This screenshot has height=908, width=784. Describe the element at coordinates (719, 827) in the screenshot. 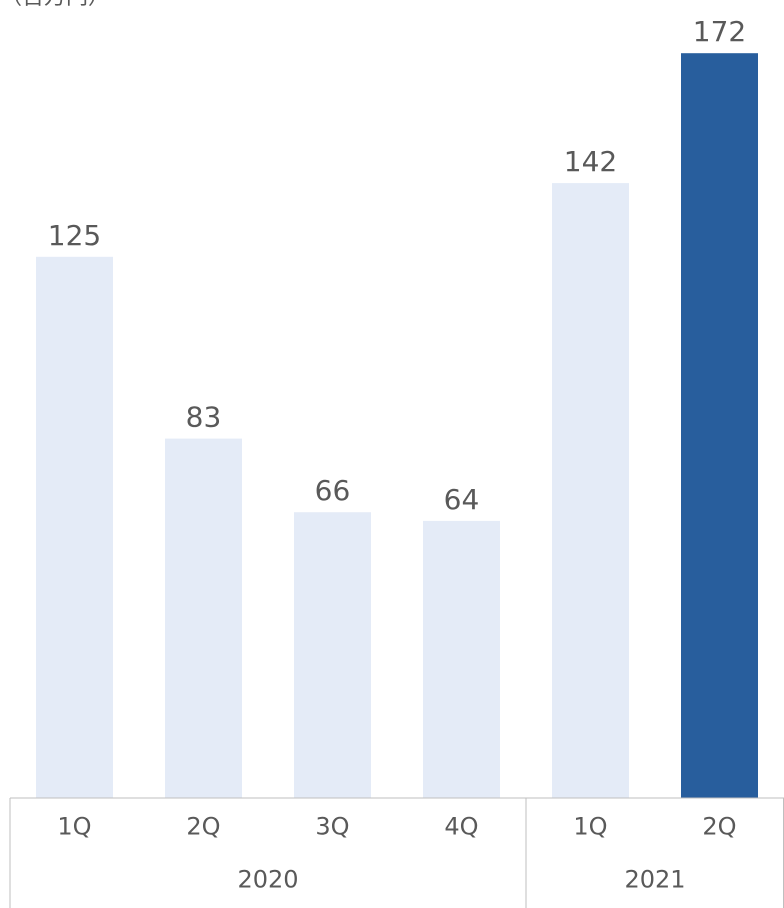

I see `tick-label-6: 2Q` at that location.